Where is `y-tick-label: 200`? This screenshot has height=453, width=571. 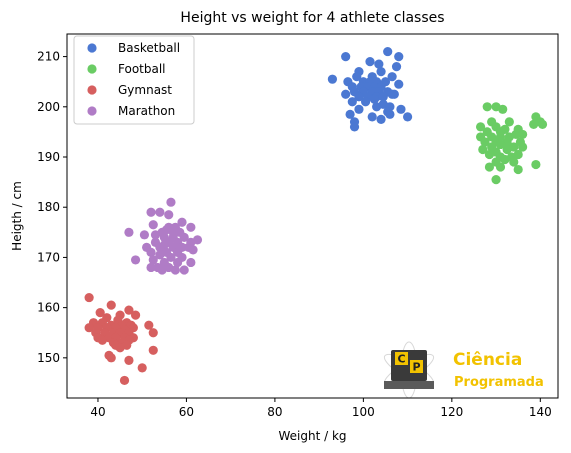
y-tick-label: 200 is located at coordinates (48, 107).